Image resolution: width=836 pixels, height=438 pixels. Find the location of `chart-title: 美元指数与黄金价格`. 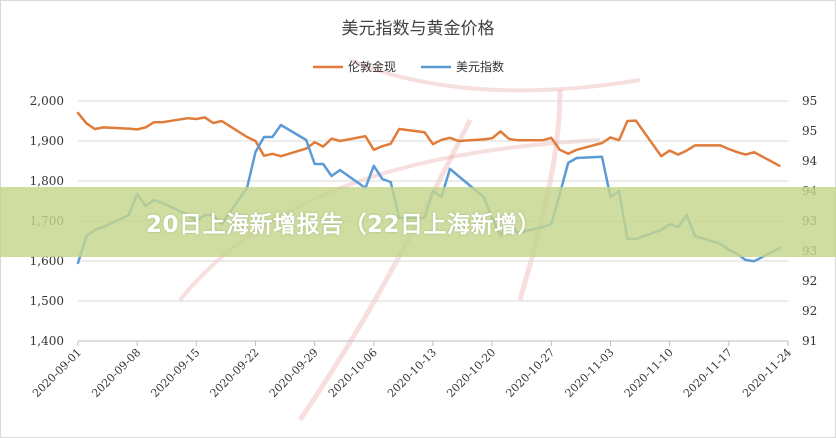

chart-title: 美元指数与黄金价格 is located at coordinates (418, 29).